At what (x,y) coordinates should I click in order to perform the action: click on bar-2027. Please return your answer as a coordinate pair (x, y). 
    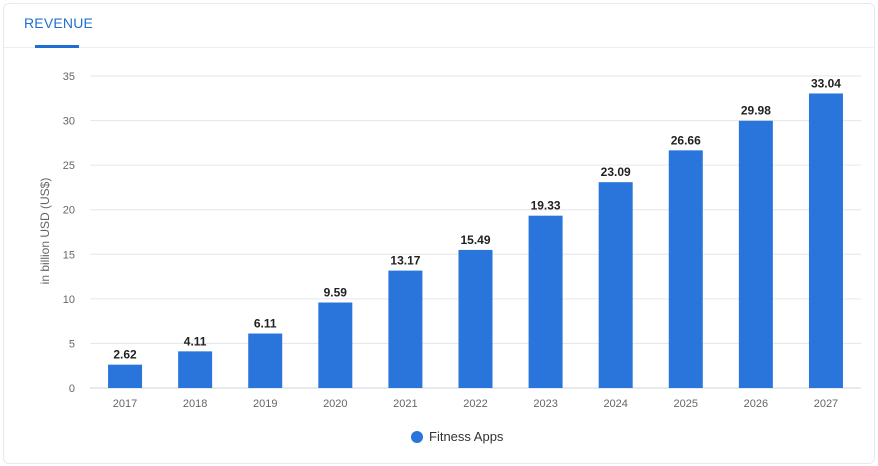
    Looking at the image, I should click on (825, 241).